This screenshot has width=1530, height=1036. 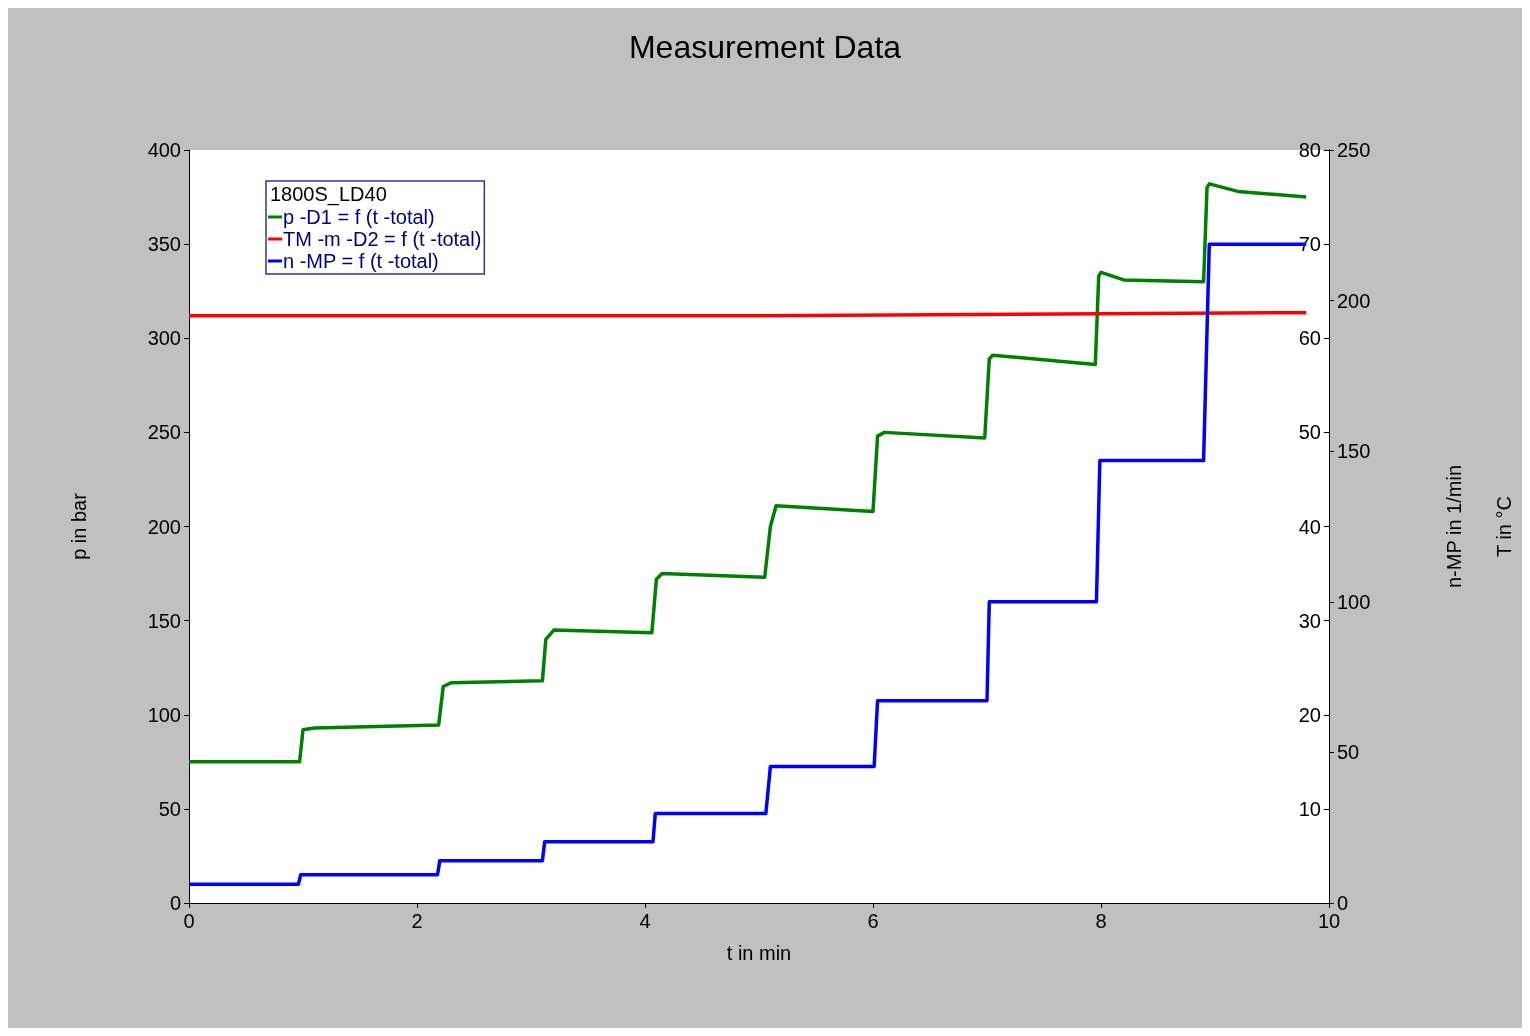 I want to click on legend-title: 1800S_LD40, so click(x=328, y=194).